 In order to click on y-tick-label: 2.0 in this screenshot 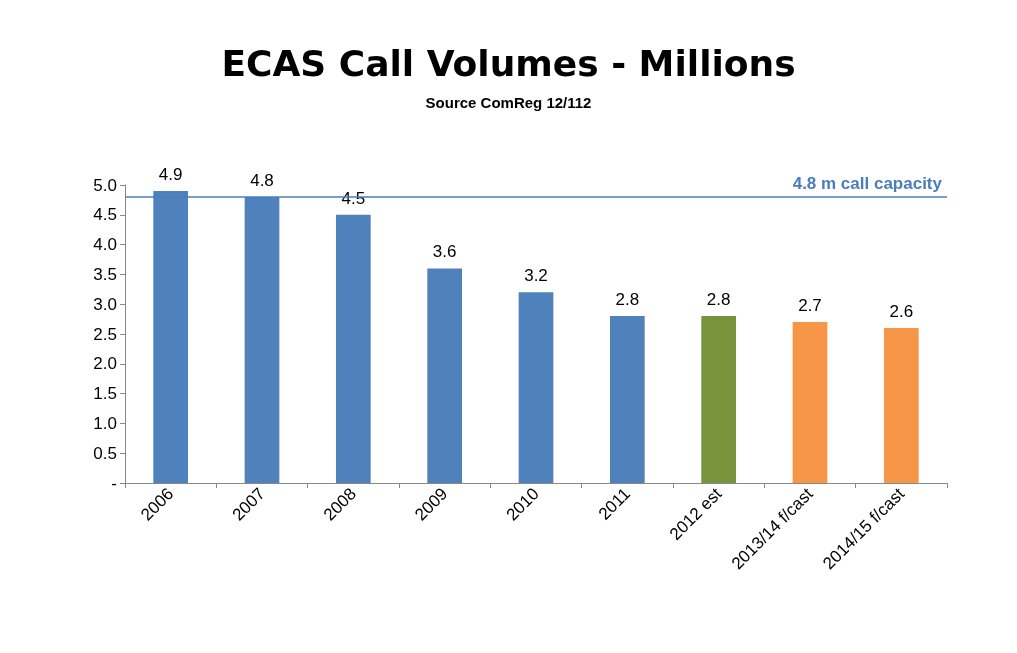, I will do `click(105, 364)`.